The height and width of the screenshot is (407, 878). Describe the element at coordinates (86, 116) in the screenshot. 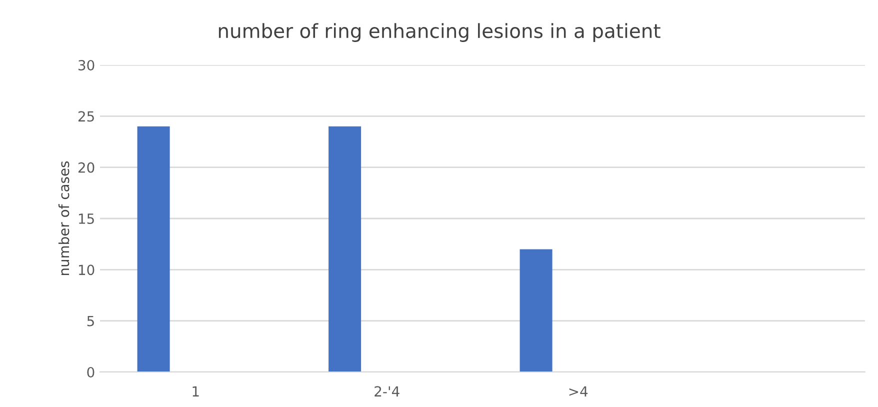

I see `y-tick-label: 25` at that location.